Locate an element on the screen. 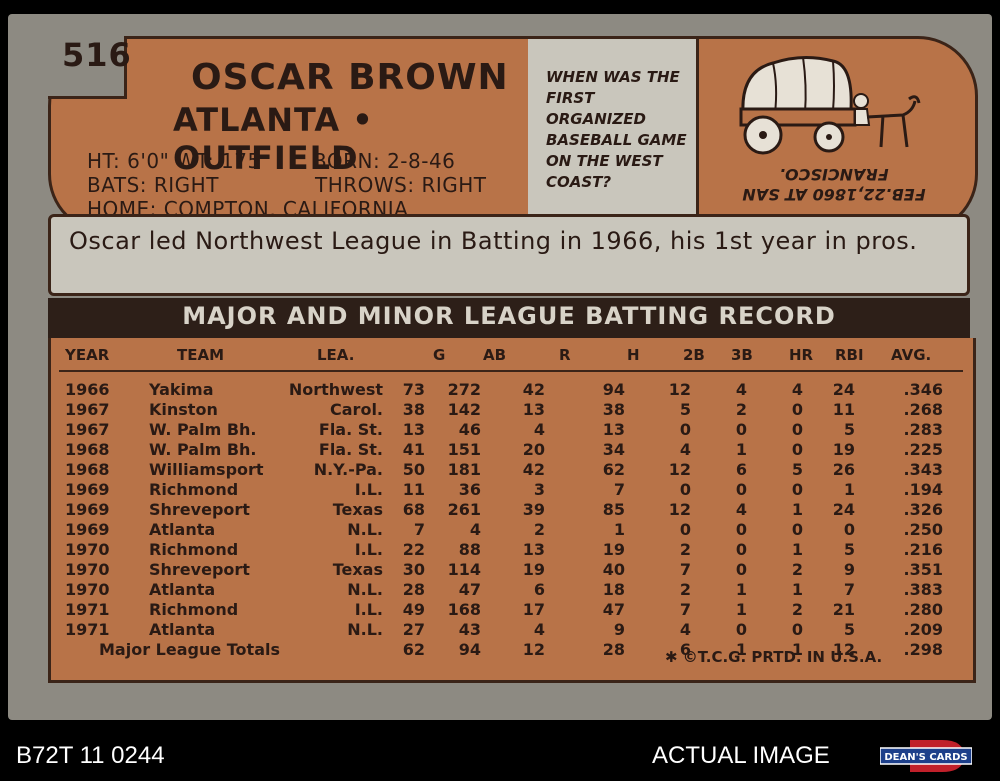  table-cell: 38 is located at coordinates (413, 409).